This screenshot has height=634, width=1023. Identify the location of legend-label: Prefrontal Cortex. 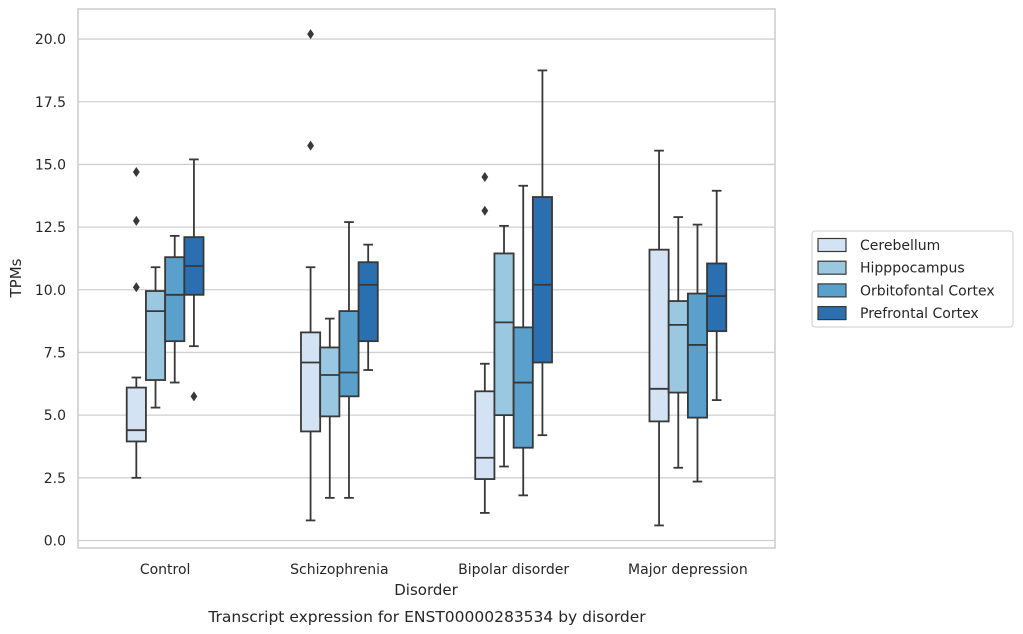
(919, 314).